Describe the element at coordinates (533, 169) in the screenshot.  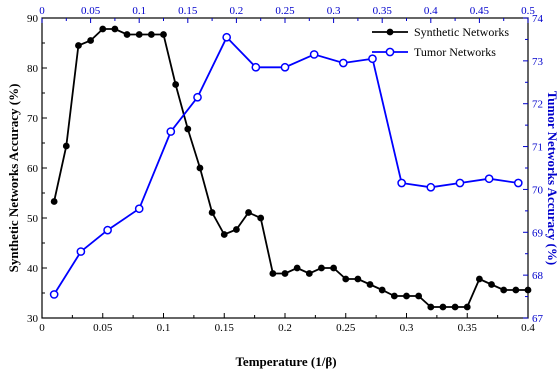
I see `right-y-axis: 67 68 69 70 71 72 73 74` at that location.